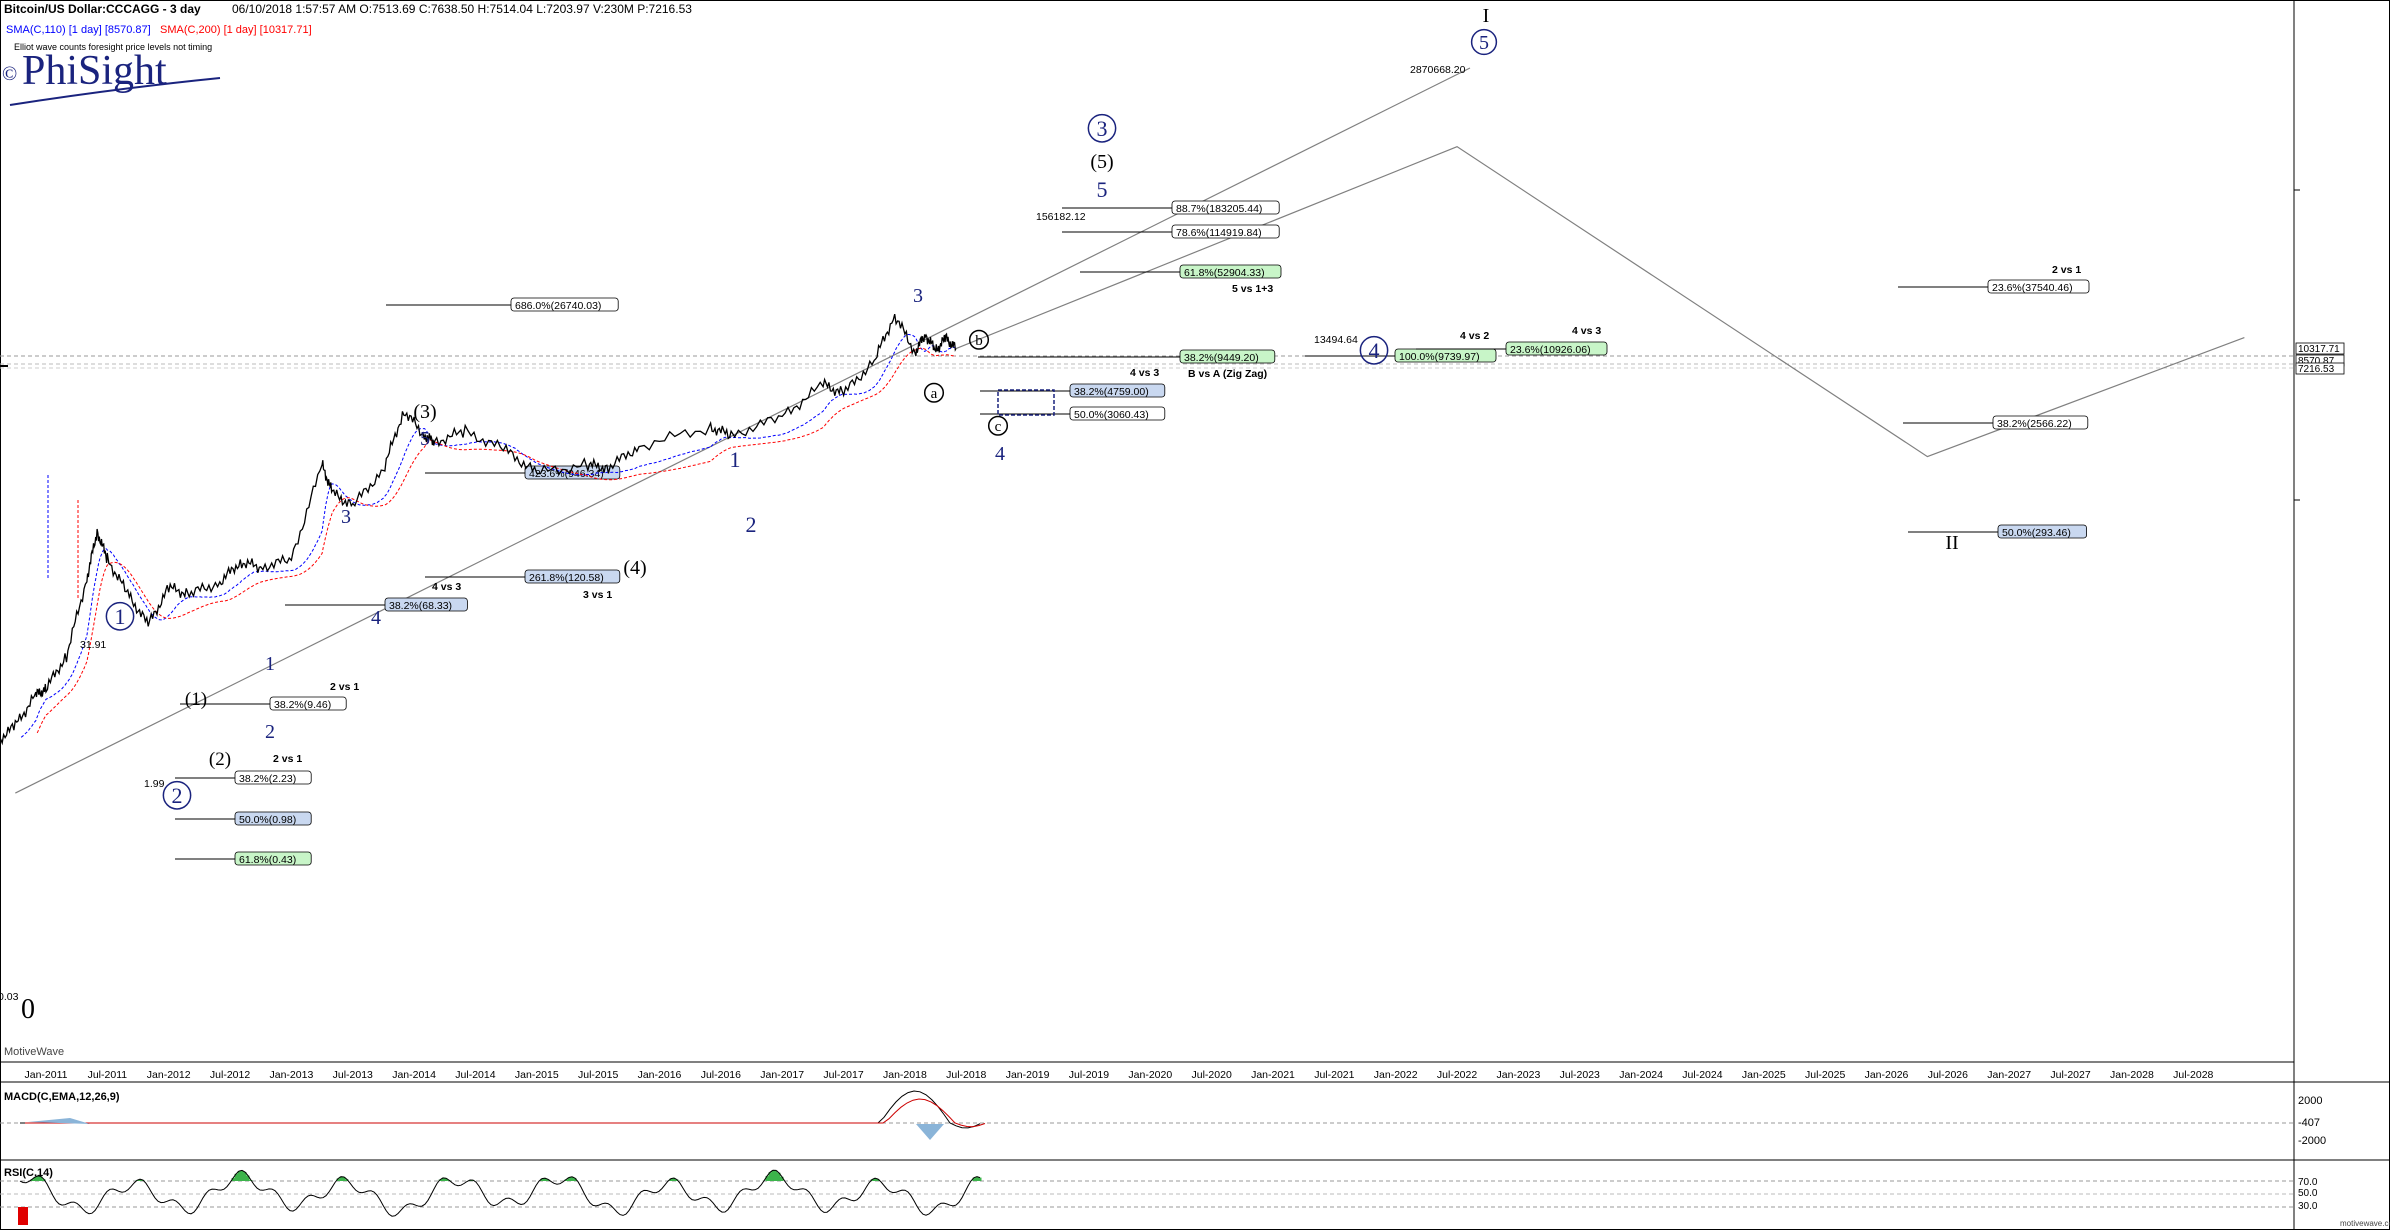 This screenshot has width=2390, height=1230. I want to click on fib-label: 38.2%(9.46), so click(302, 705).